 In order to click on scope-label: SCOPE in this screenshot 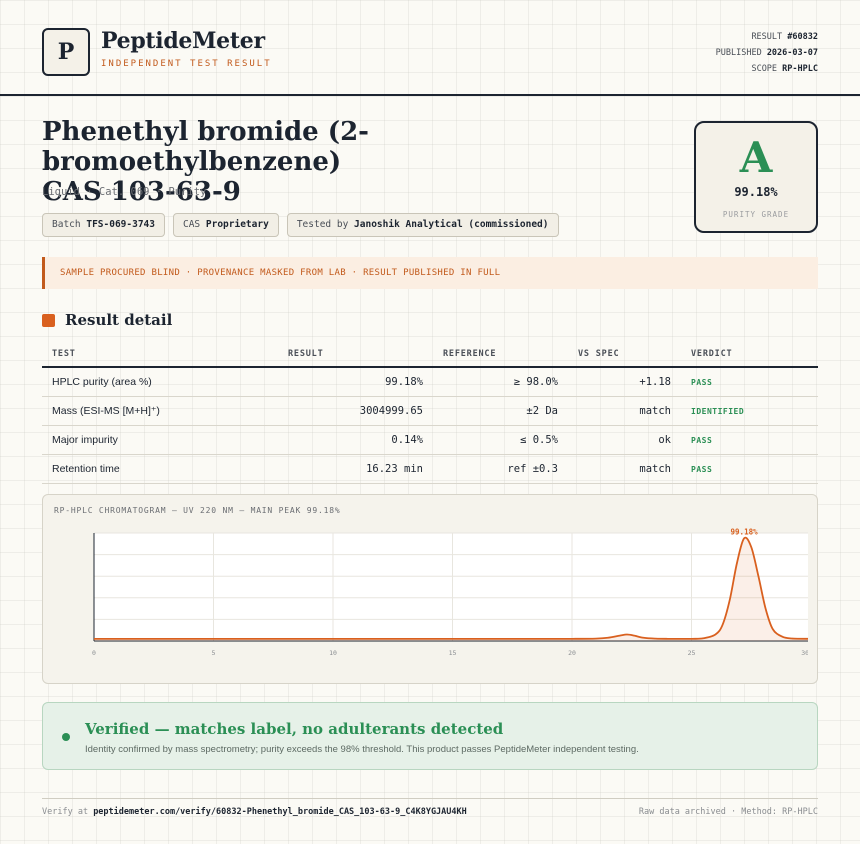, I will do `click(764, 69)`.